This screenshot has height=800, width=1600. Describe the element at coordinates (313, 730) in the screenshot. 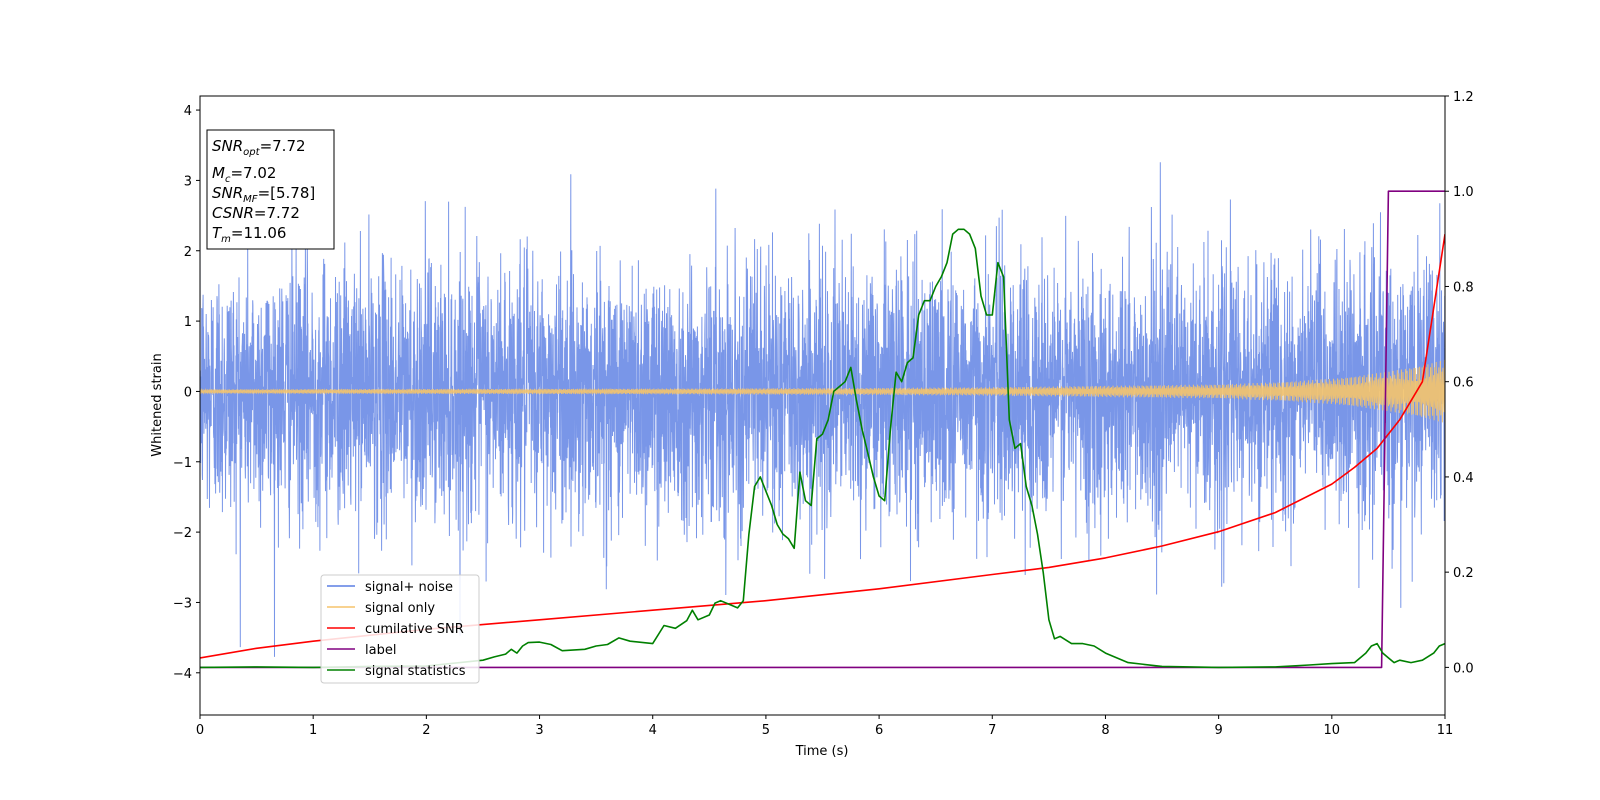

I see `x-tick-label: 1` at that location.